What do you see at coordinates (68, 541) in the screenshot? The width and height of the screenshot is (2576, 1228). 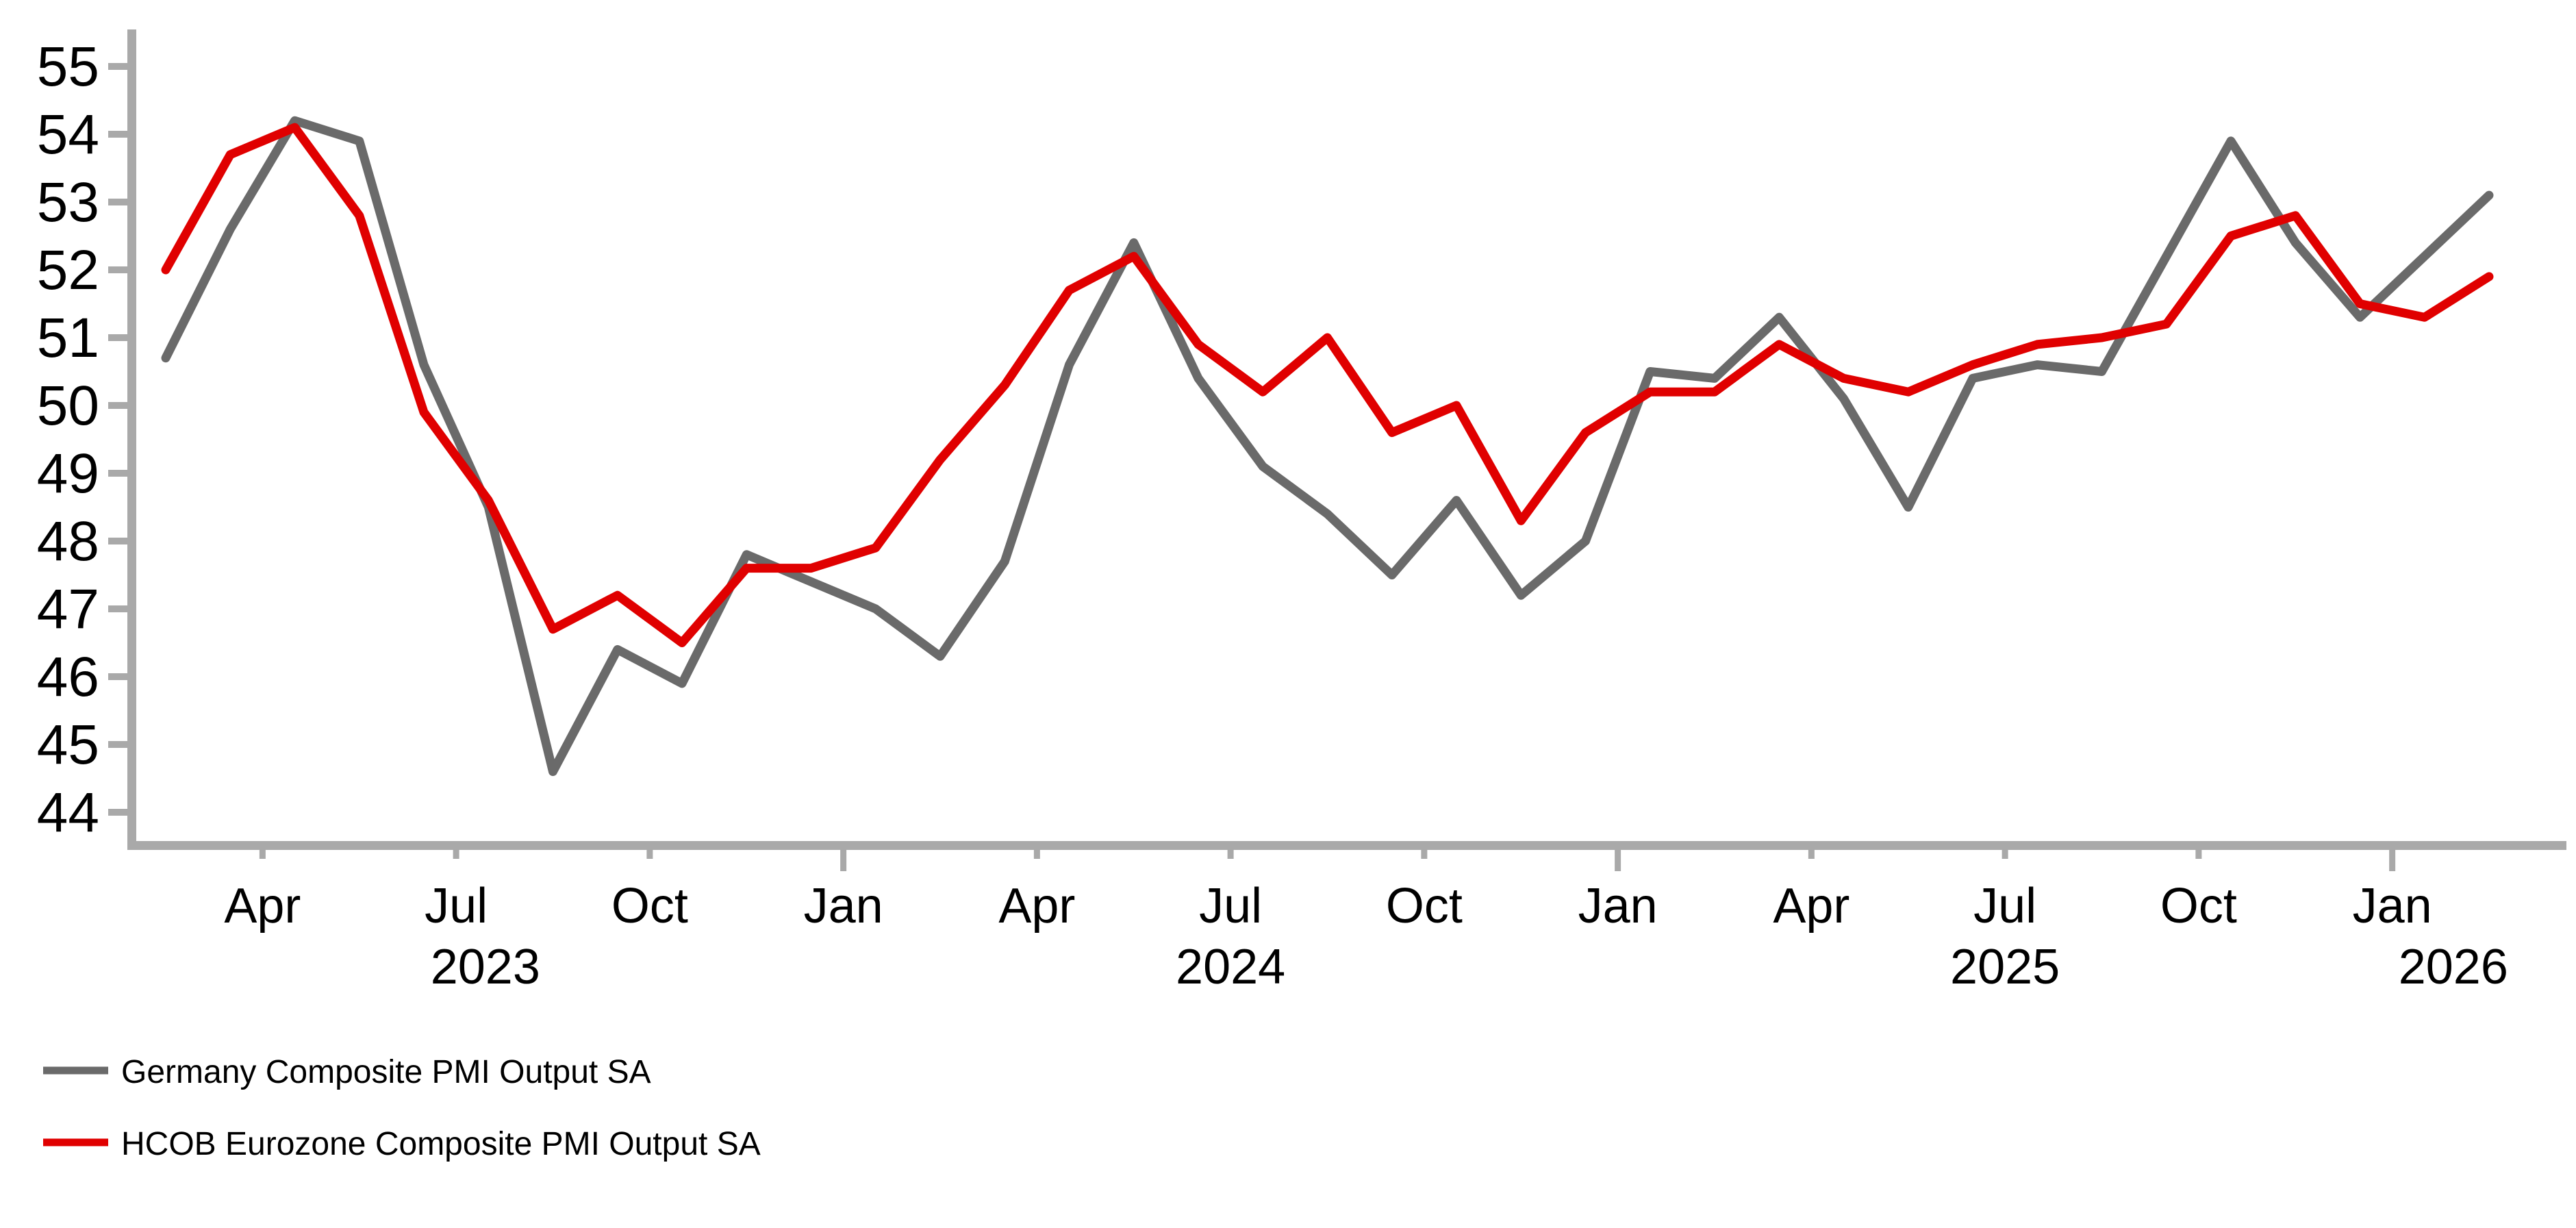 I see `y-tick-label-48: 48` at bounding box center [68, 541].